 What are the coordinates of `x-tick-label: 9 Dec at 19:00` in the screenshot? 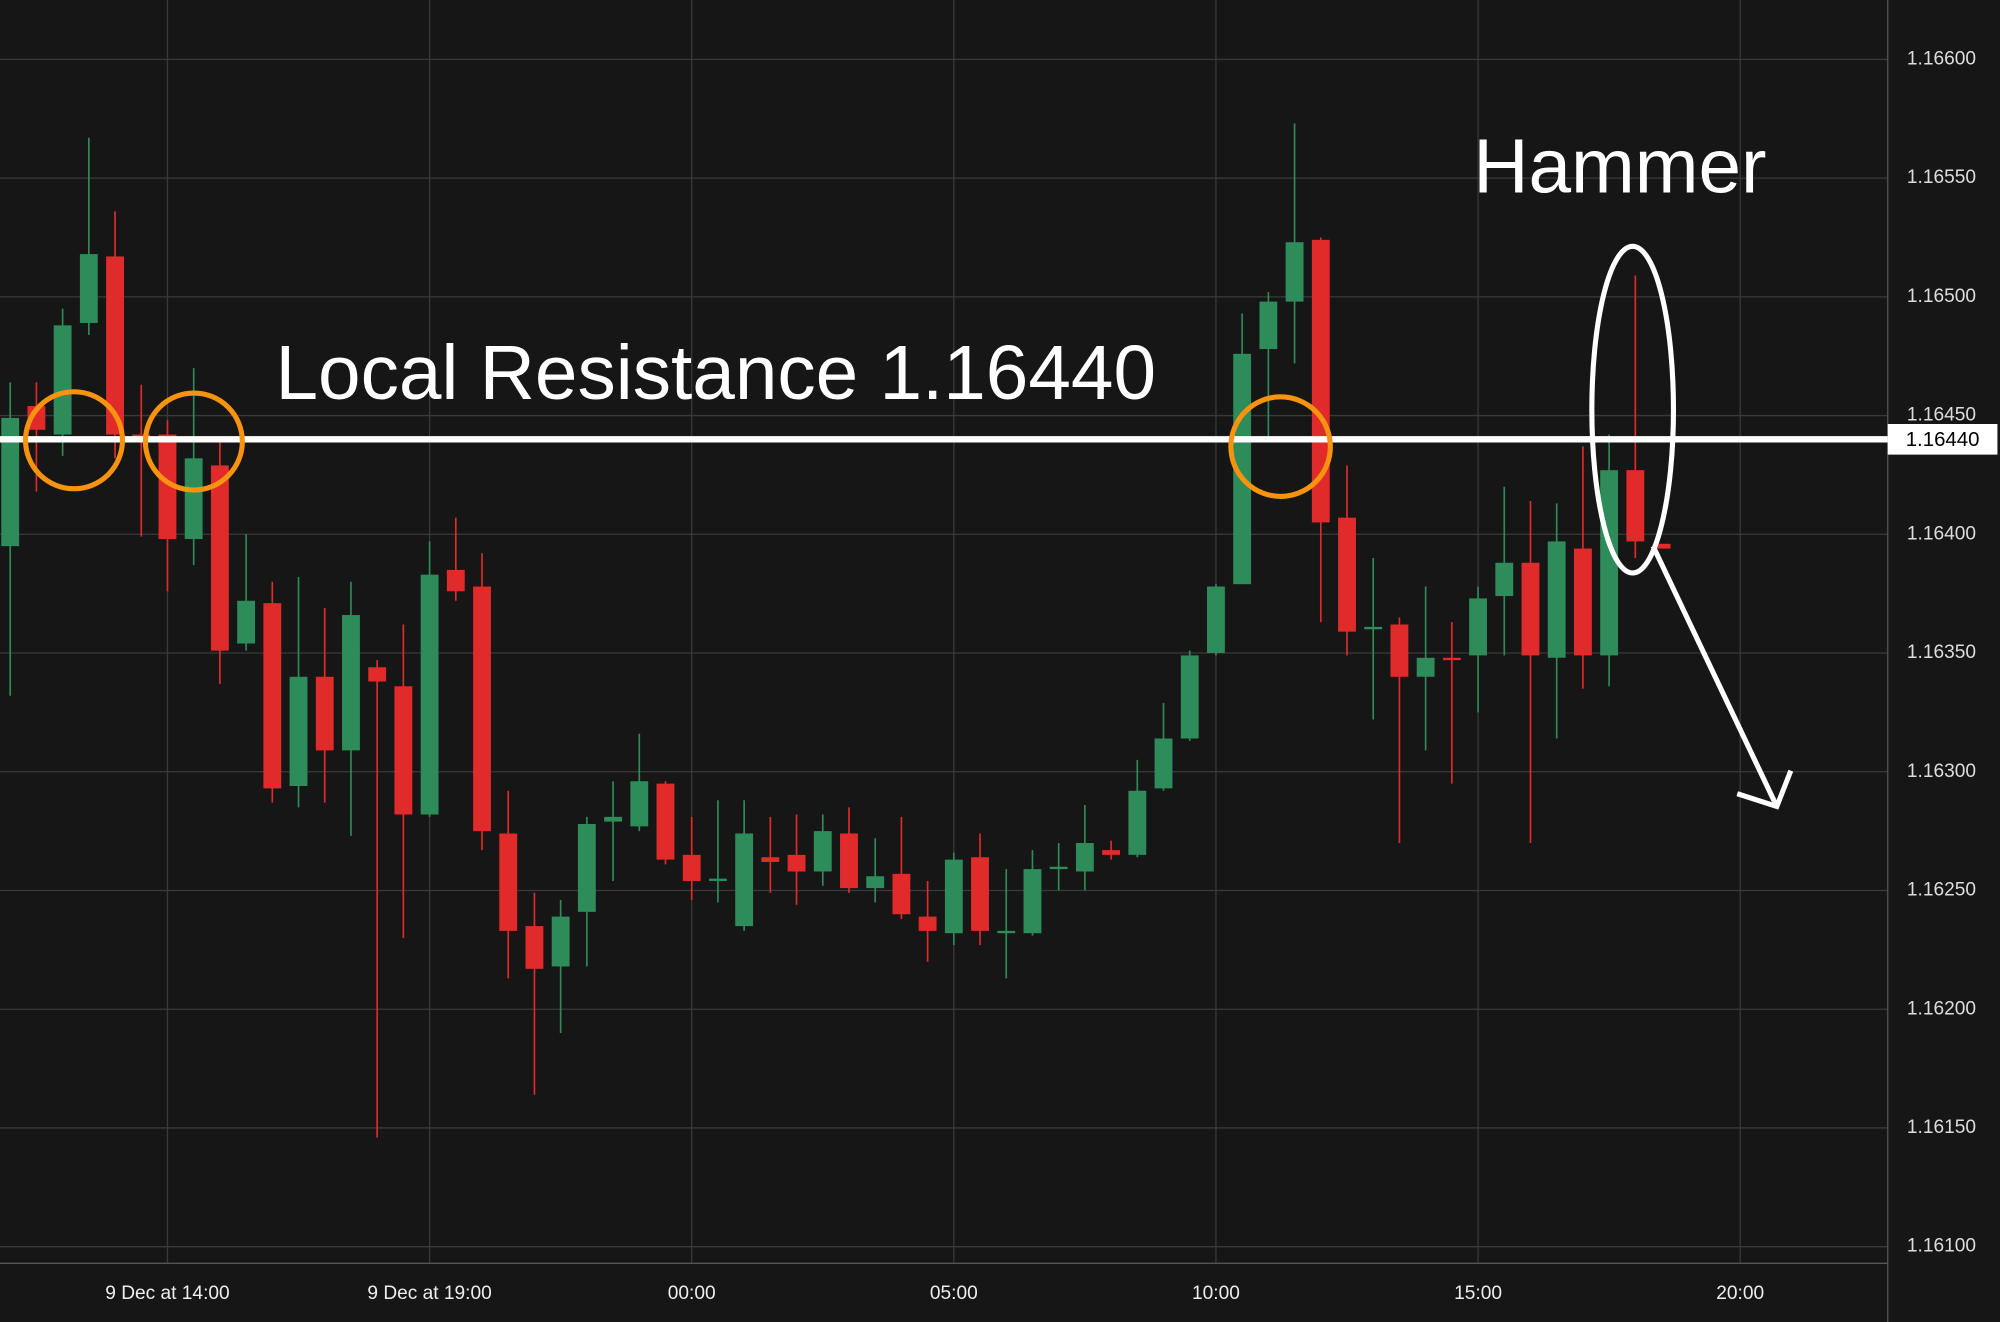 It's located at (429, 1293).